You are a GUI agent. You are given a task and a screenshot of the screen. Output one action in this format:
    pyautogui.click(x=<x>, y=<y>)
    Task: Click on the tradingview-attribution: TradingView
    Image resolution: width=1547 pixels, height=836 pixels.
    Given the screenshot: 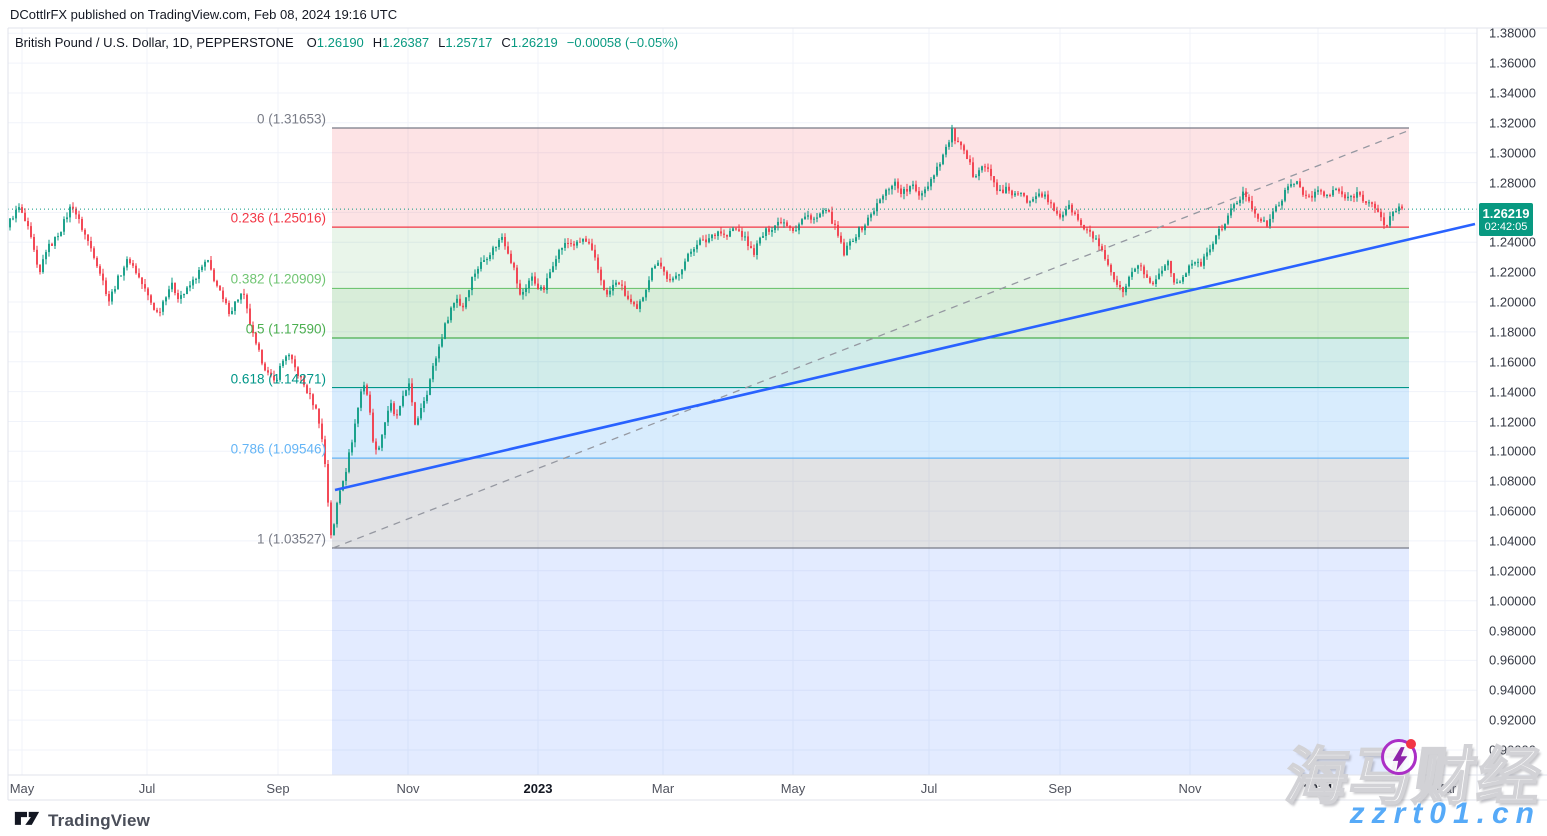 What is the action you would take?
    pyautogui.click(x=82, y=820)
    